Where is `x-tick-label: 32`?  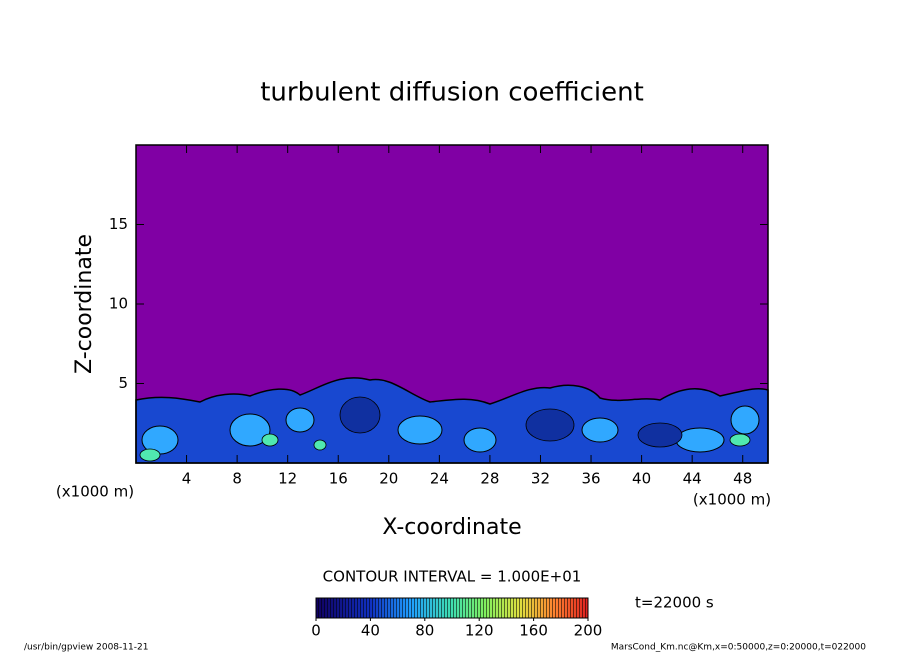
x-tick-label: 32 is located at coordinates (540, 479).